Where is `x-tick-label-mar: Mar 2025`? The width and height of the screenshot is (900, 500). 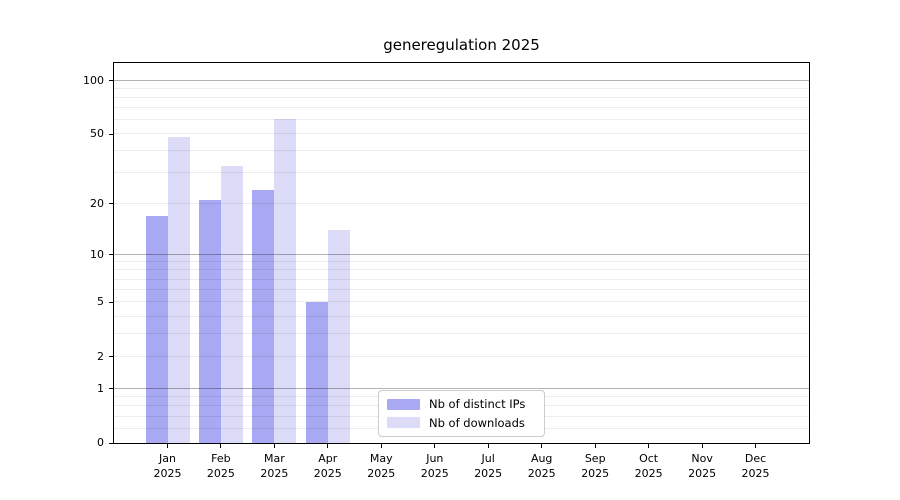 x-tick-label-mar: Mar 2025 is located at coordinates (274, 466).